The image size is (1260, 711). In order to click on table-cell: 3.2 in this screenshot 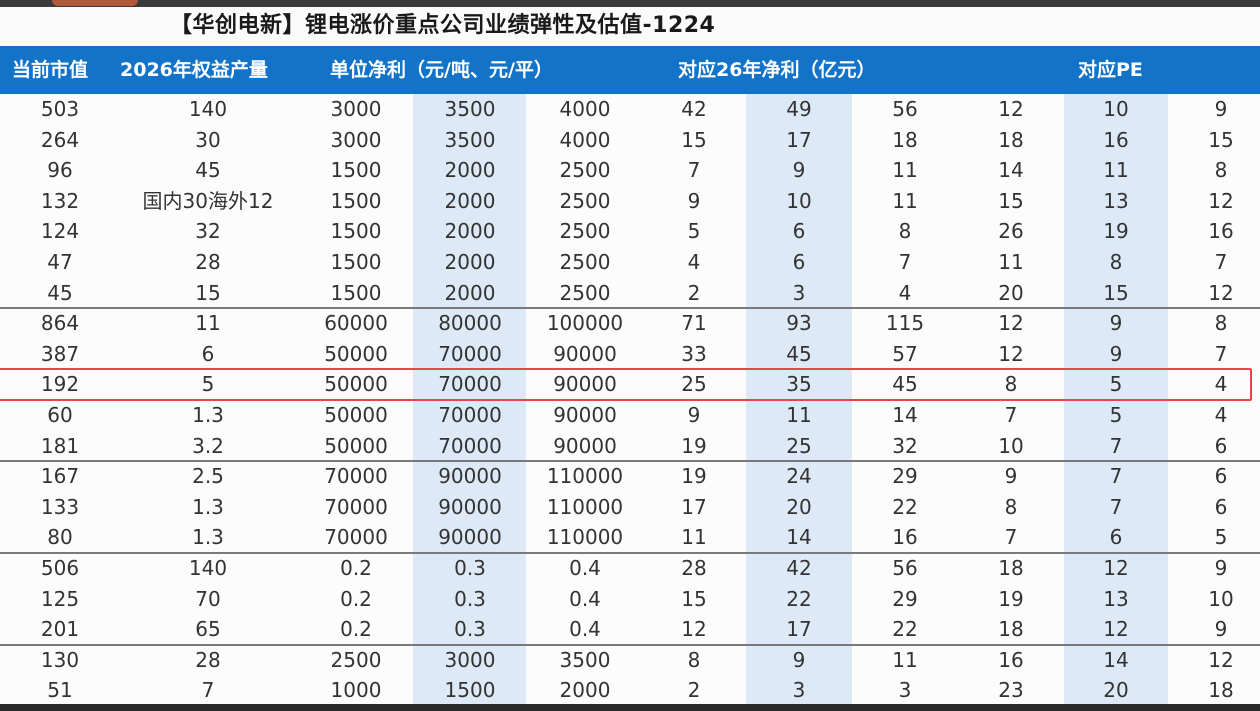, I will do `click(208, 445)`.